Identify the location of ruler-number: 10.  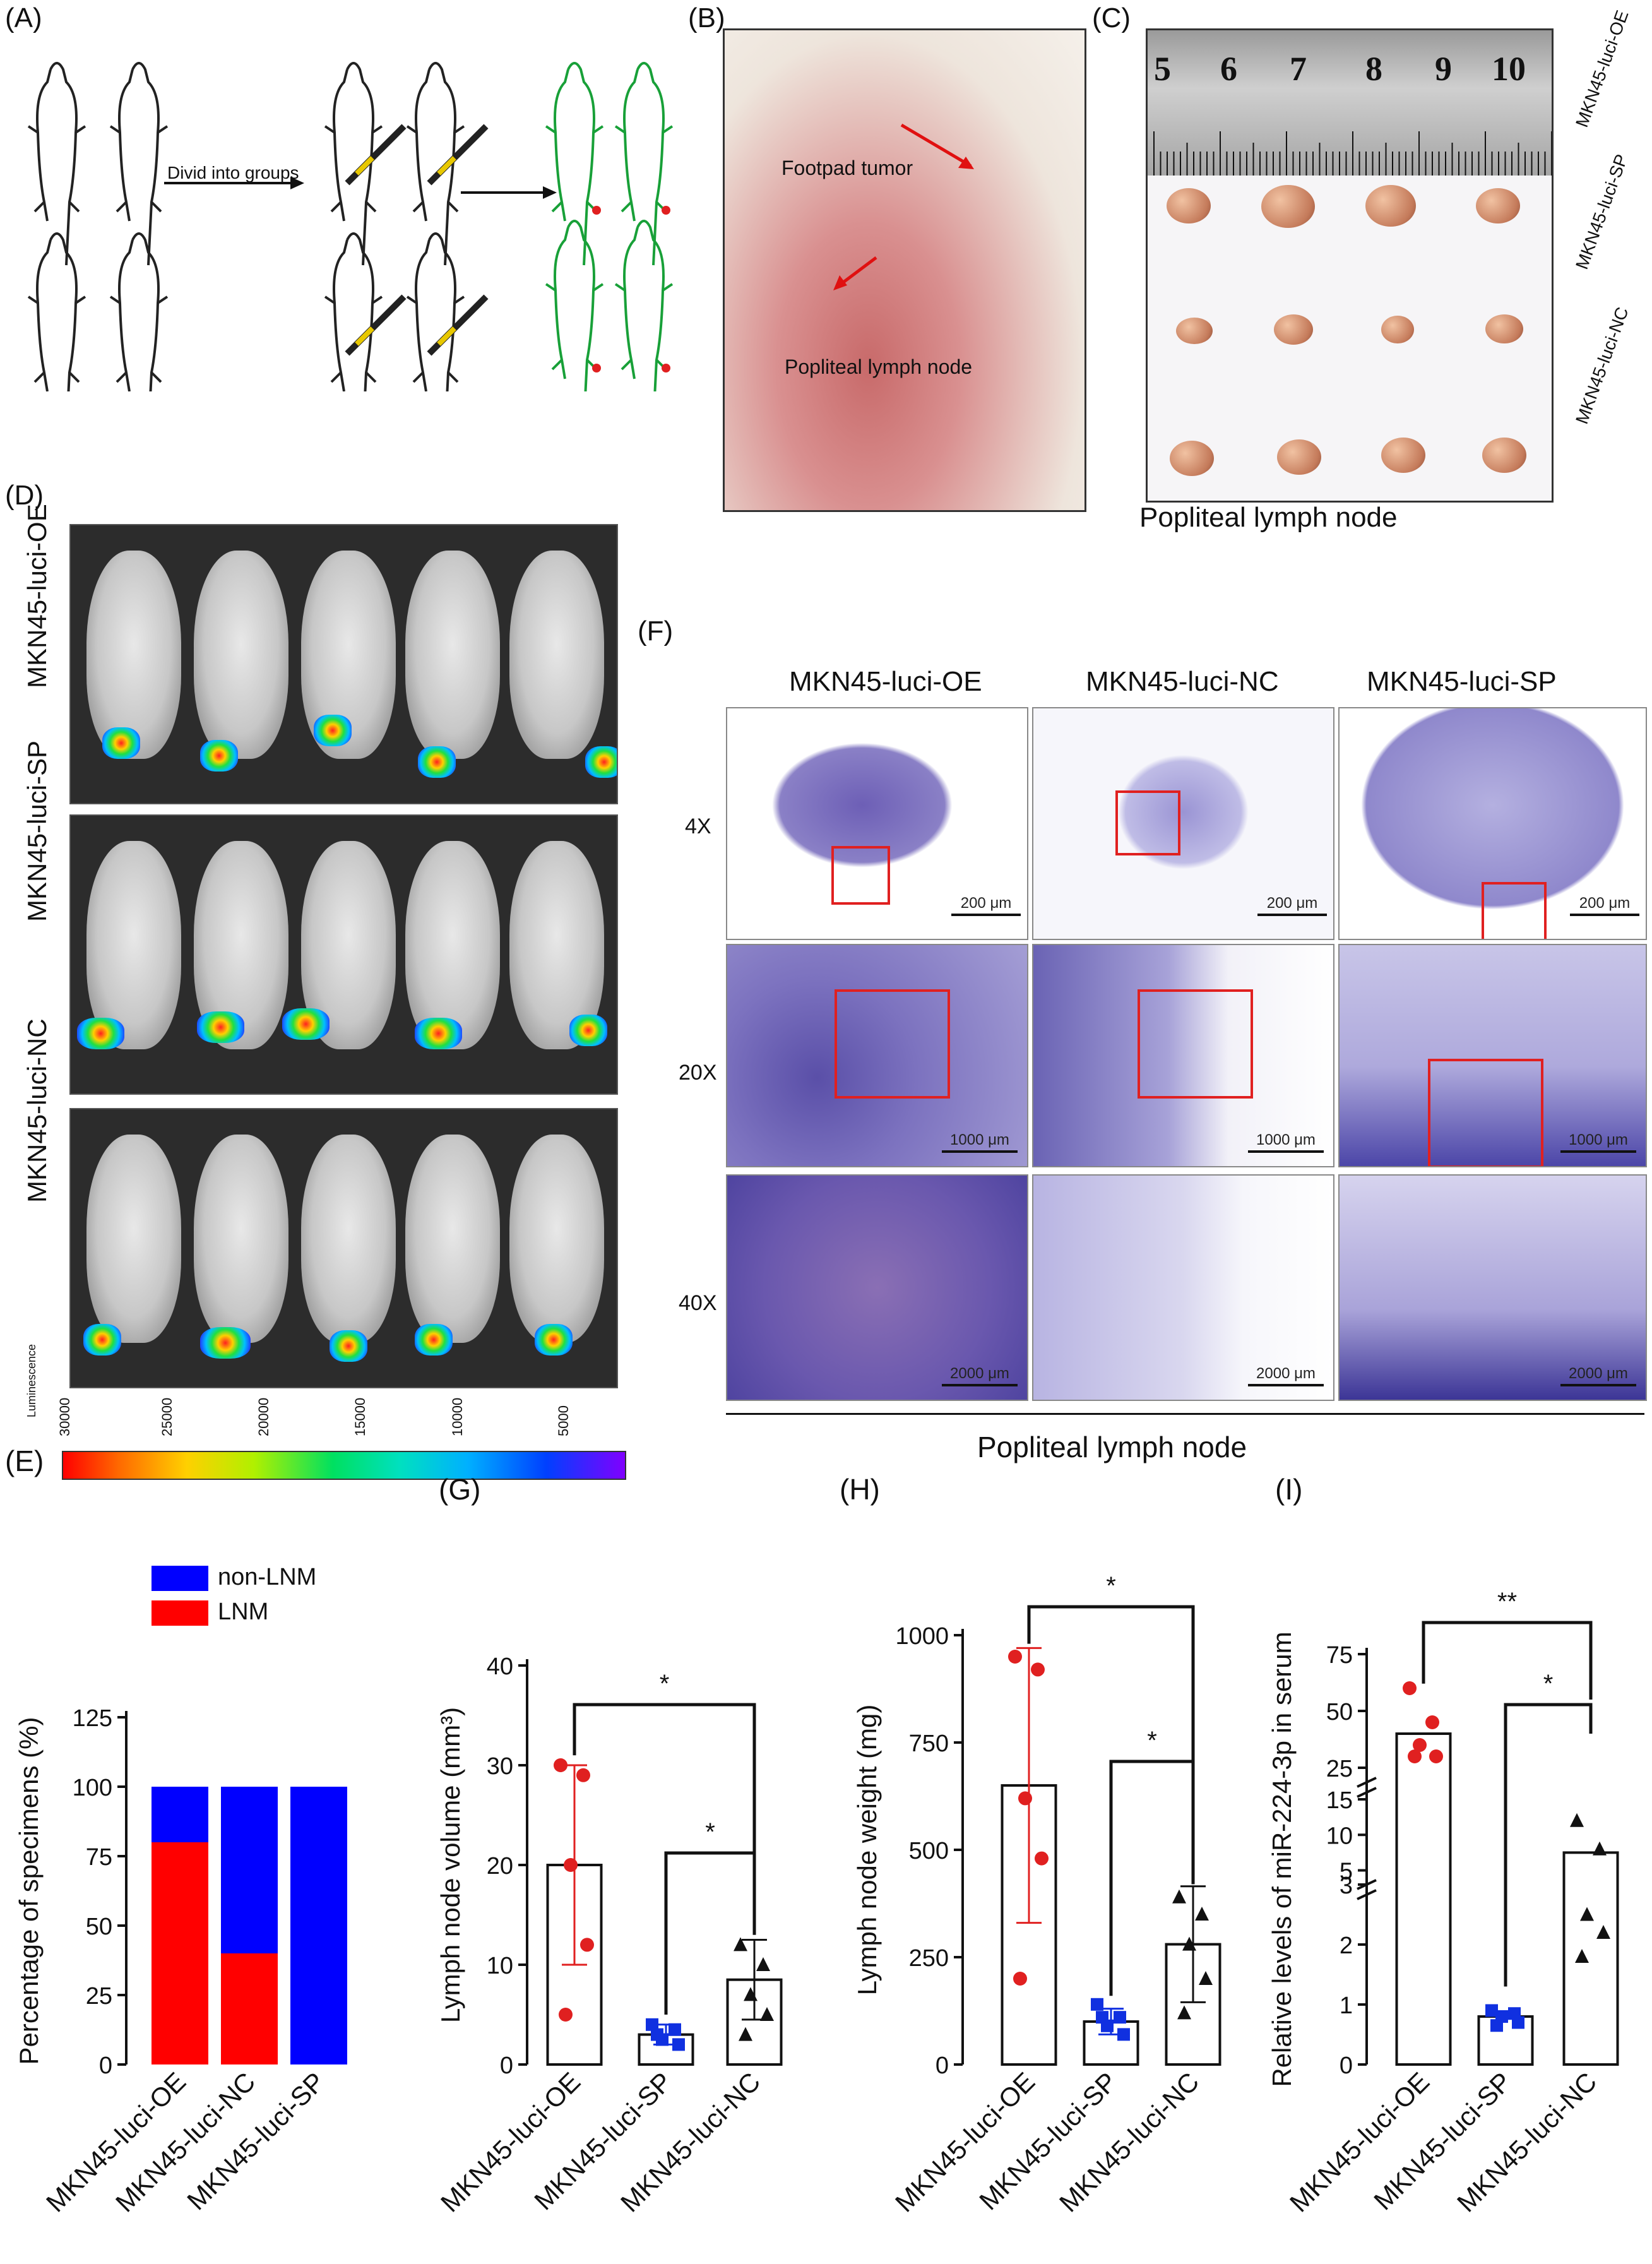
(1509, 69).